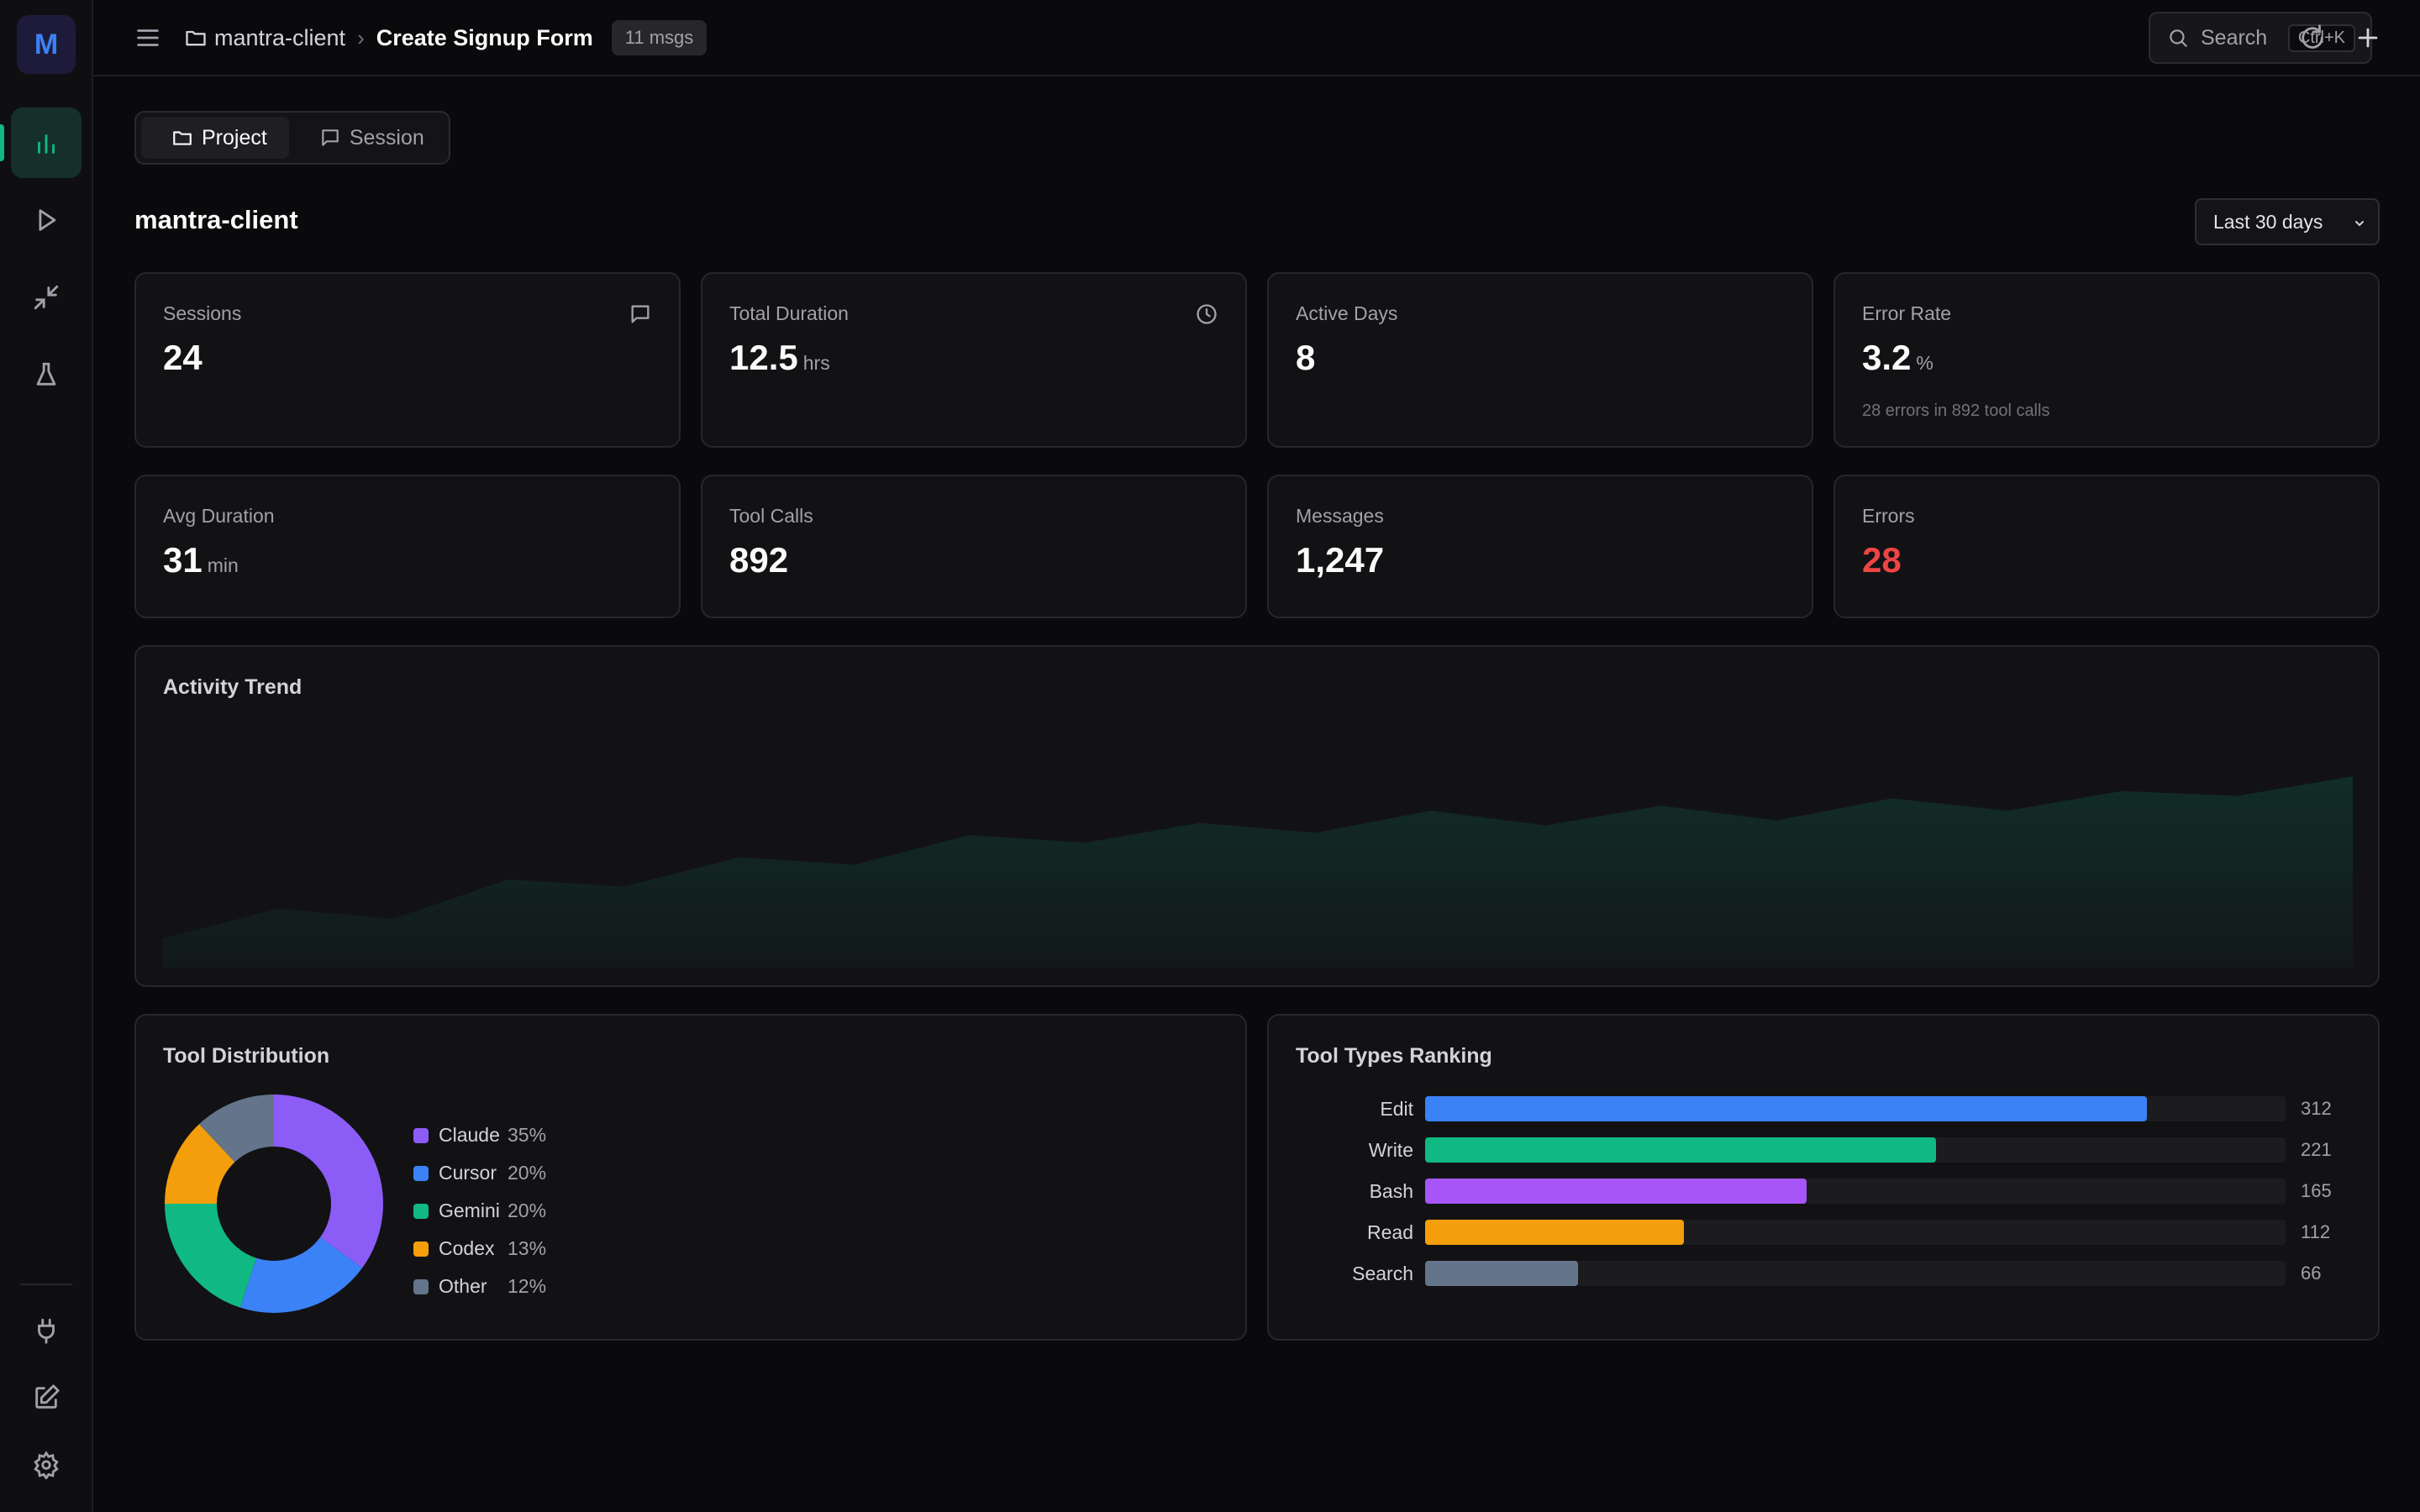 The image size is (2420, 1512). What do you see at coordinates (202, 313) in the screenshot?
I see `stat-label: Sessions` at bounding box center [202, 313].